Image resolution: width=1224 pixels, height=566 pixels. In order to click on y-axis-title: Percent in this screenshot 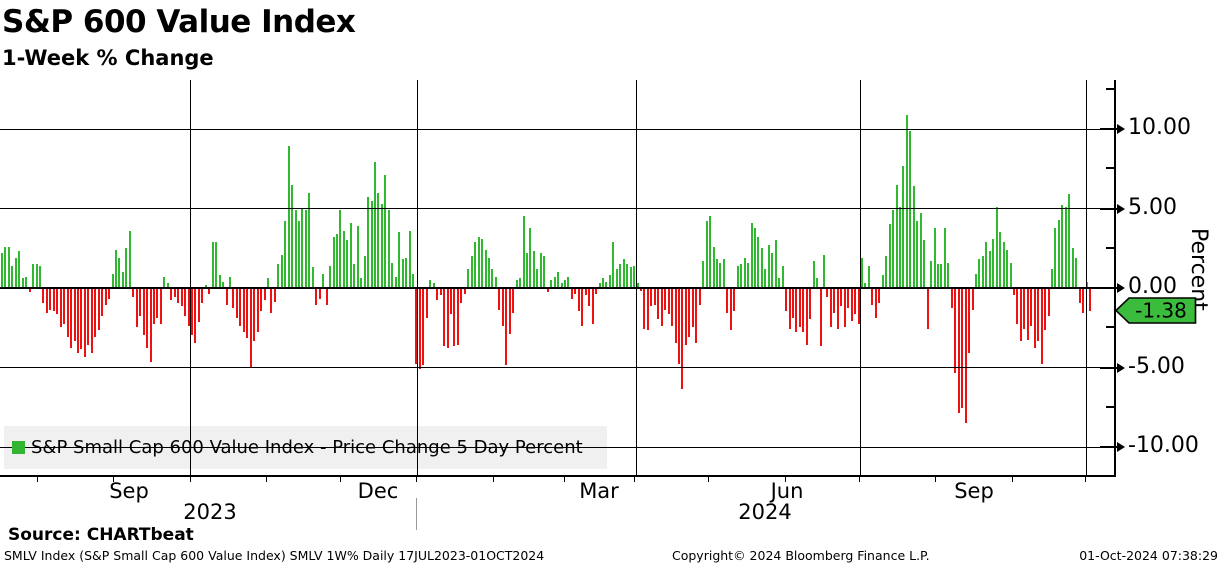, I will do `click(1198, 269)`.